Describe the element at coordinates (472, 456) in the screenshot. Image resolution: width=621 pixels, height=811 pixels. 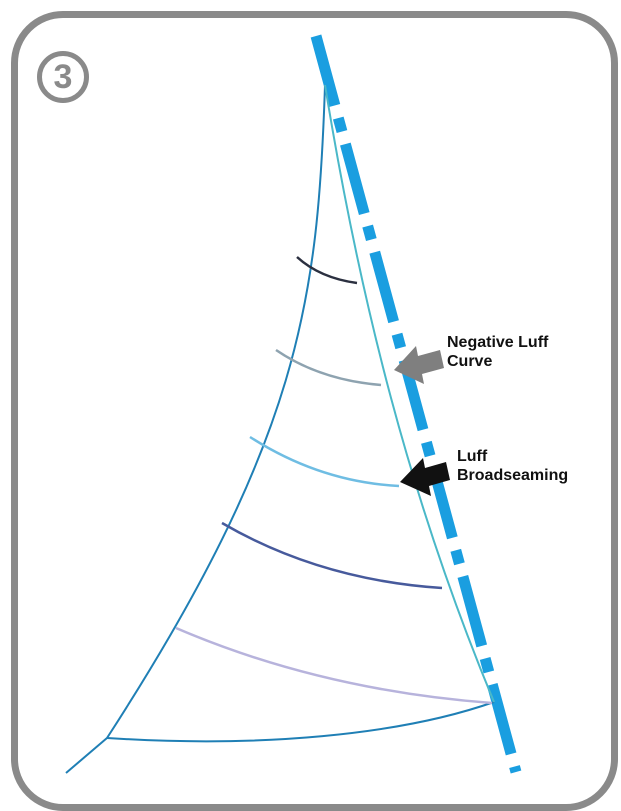
I see `luff-broadseaming-label-line1: Luff` at that location.